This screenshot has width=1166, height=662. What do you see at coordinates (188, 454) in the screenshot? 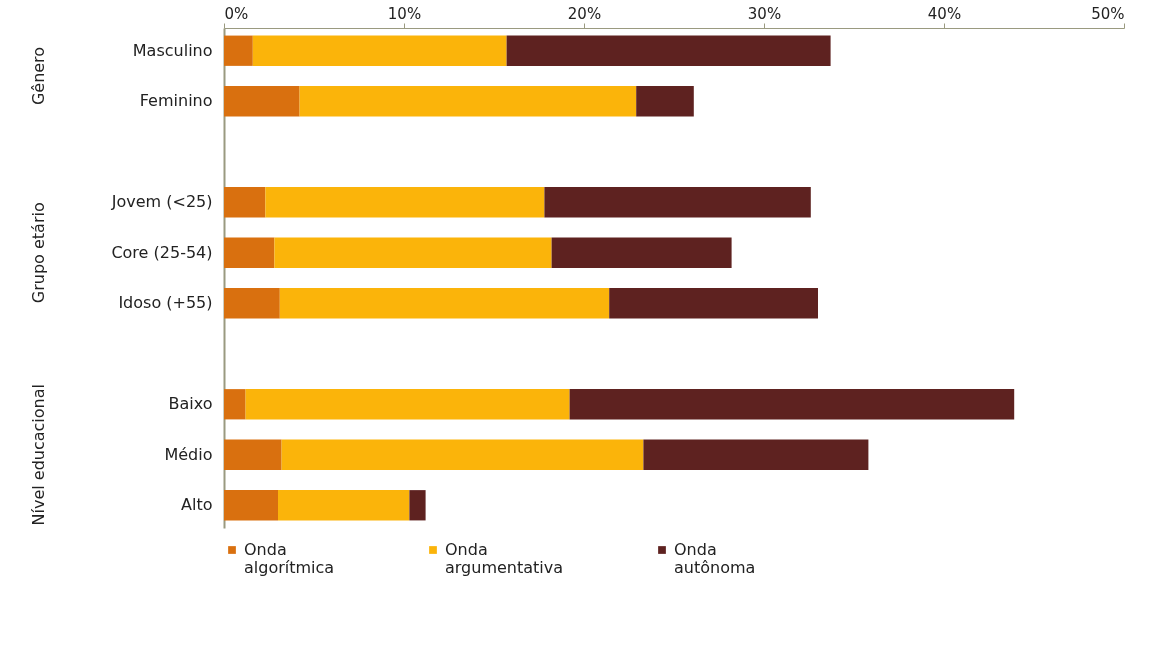
I see `y-tick-label: Médio` at bounding box center [188, 454].